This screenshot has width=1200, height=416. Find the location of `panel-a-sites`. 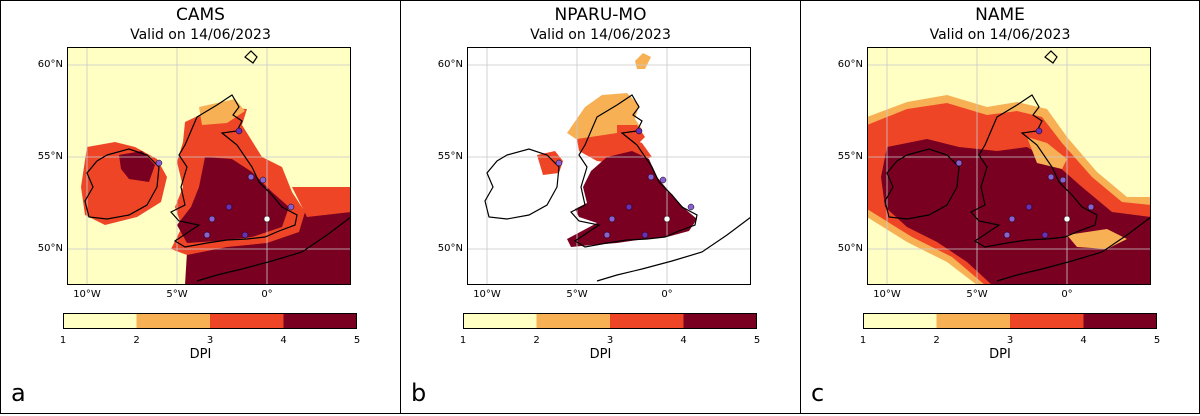

panel-a-sites is located at coordinates (225, 183).